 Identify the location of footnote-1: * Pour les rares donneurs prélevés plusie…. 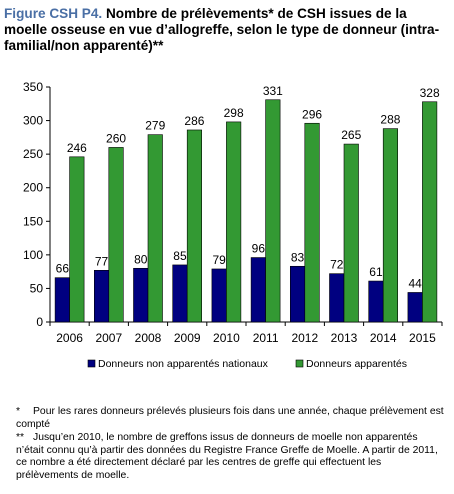
(231, 418).